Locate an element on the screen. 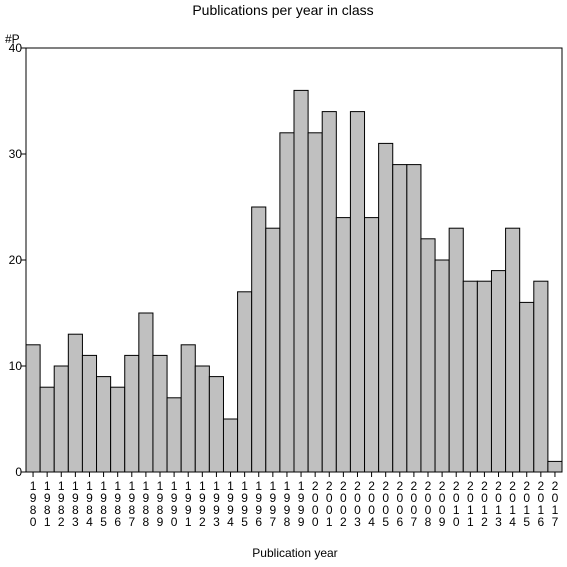 This screenshot has width=567, height=567. bar-1980 is located at coordinates (33, 408).